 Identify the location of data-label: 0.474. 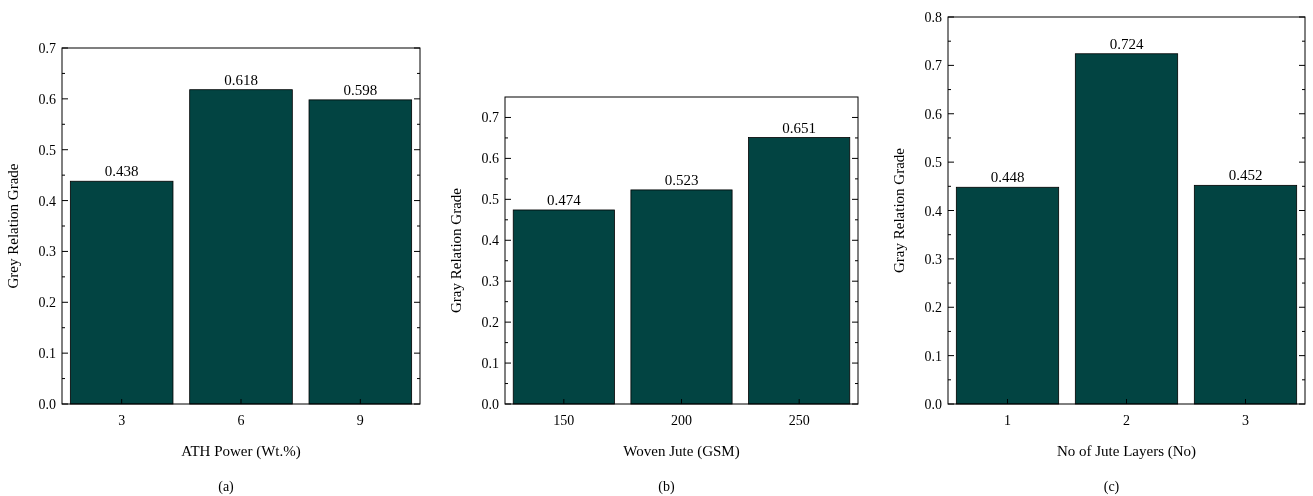
(564, 199).